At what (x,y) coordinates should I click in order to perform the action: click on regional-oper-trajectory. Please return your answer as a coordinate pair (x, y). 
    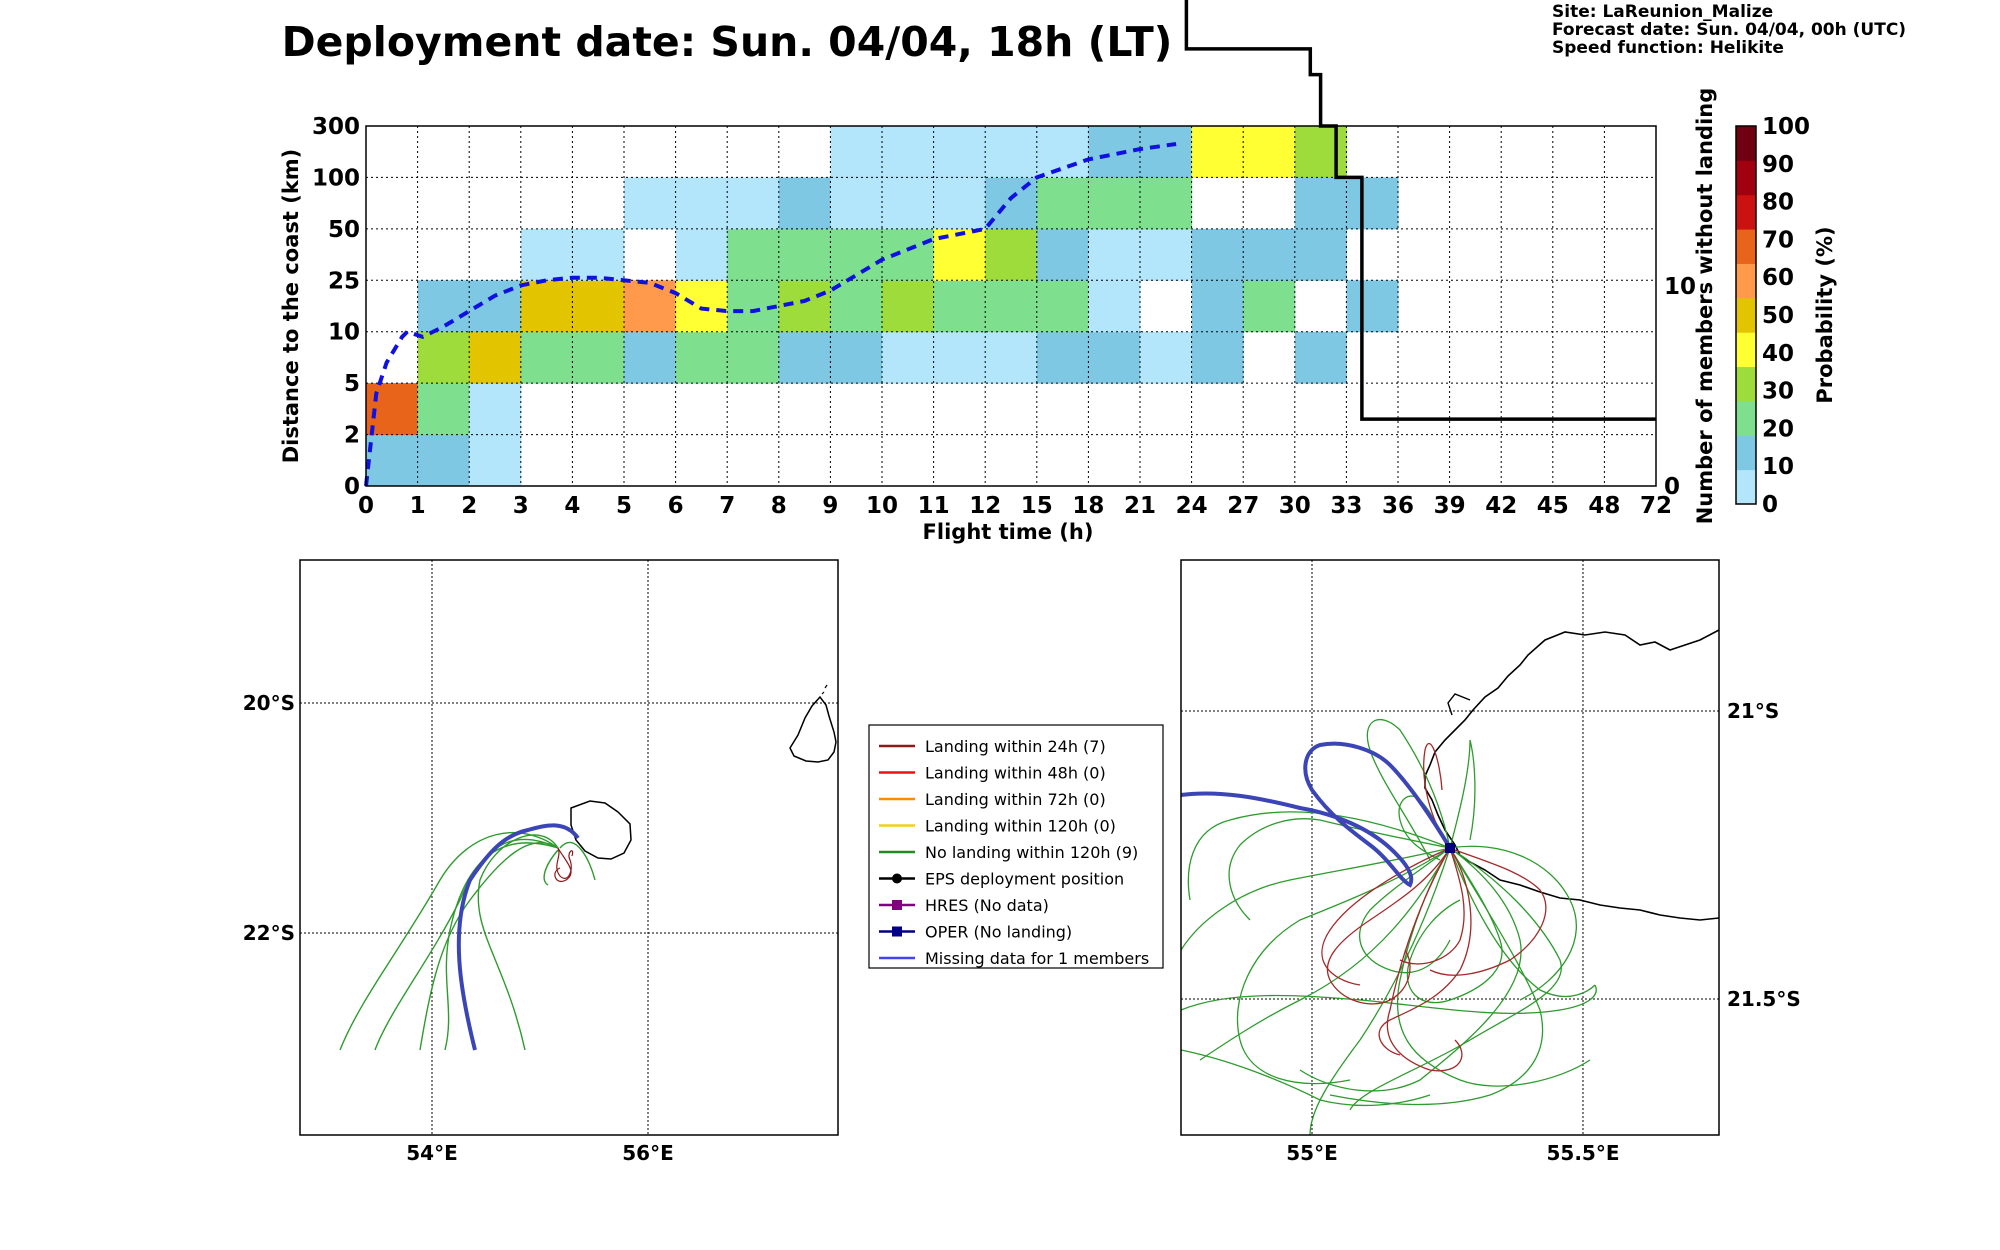
    Looking at the image, I should click on (518, 937).